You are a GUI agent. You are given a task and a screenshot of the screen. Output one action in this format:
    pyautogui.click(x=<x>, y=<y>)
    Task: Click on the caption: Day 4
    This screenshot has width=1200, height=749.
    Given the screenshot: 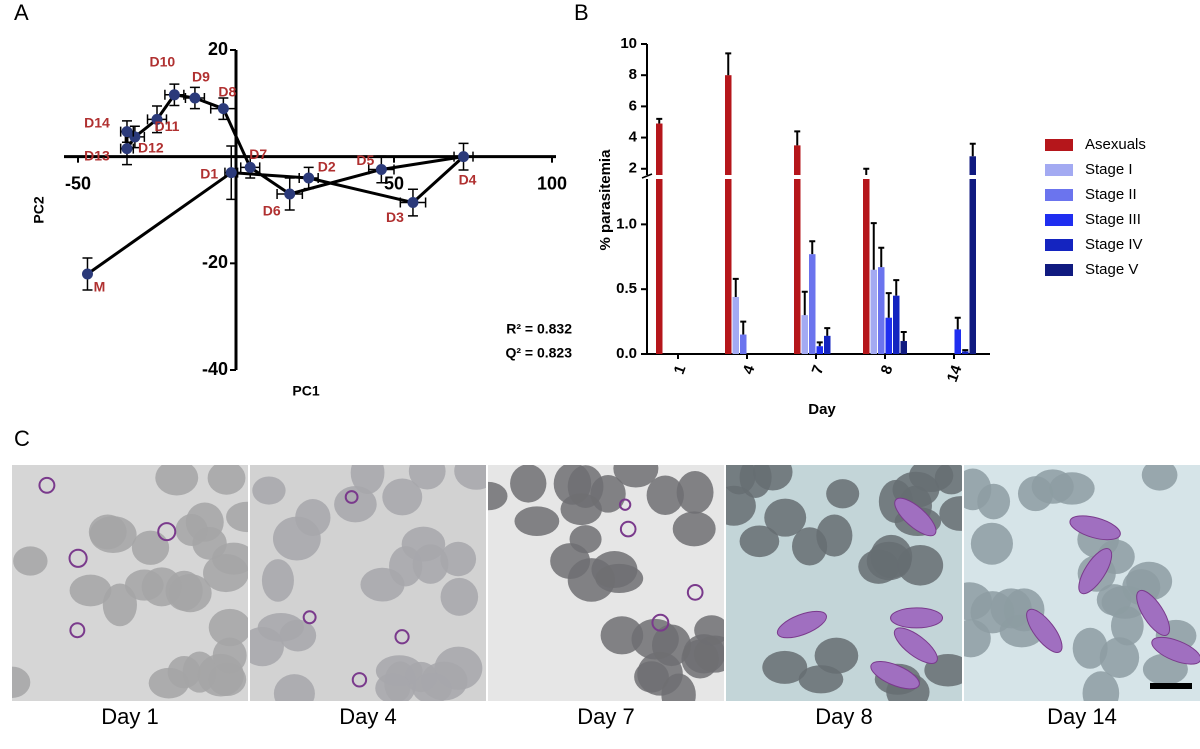 What is the action you would take?
    pyautogui.click(x=367, y=716)
    